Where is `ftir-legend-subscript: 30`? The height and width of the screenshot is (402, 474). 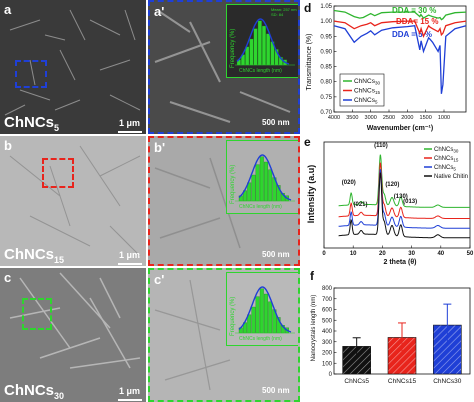 ftir-legend-subscript: 30 is located at coordinates (378, 83).